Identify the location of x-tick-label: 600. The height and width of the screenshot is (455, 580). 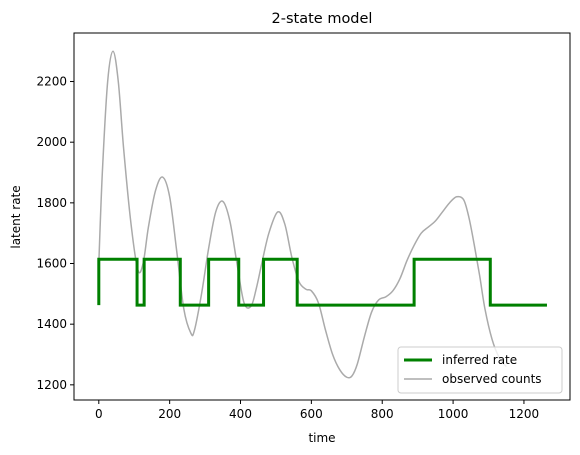
(311, 414).